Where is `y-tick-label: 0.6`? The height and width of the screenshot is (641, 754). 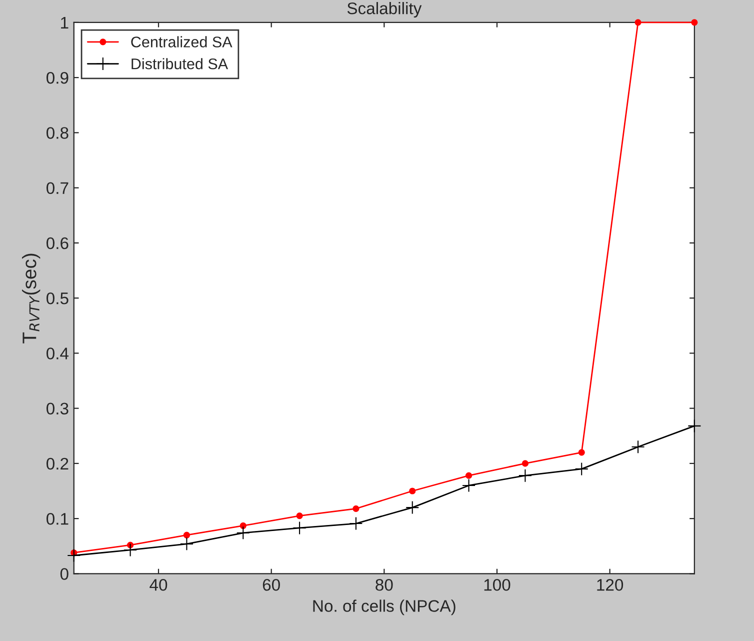 y-tick-label: 0.6 is located at coordinates (57, 243).